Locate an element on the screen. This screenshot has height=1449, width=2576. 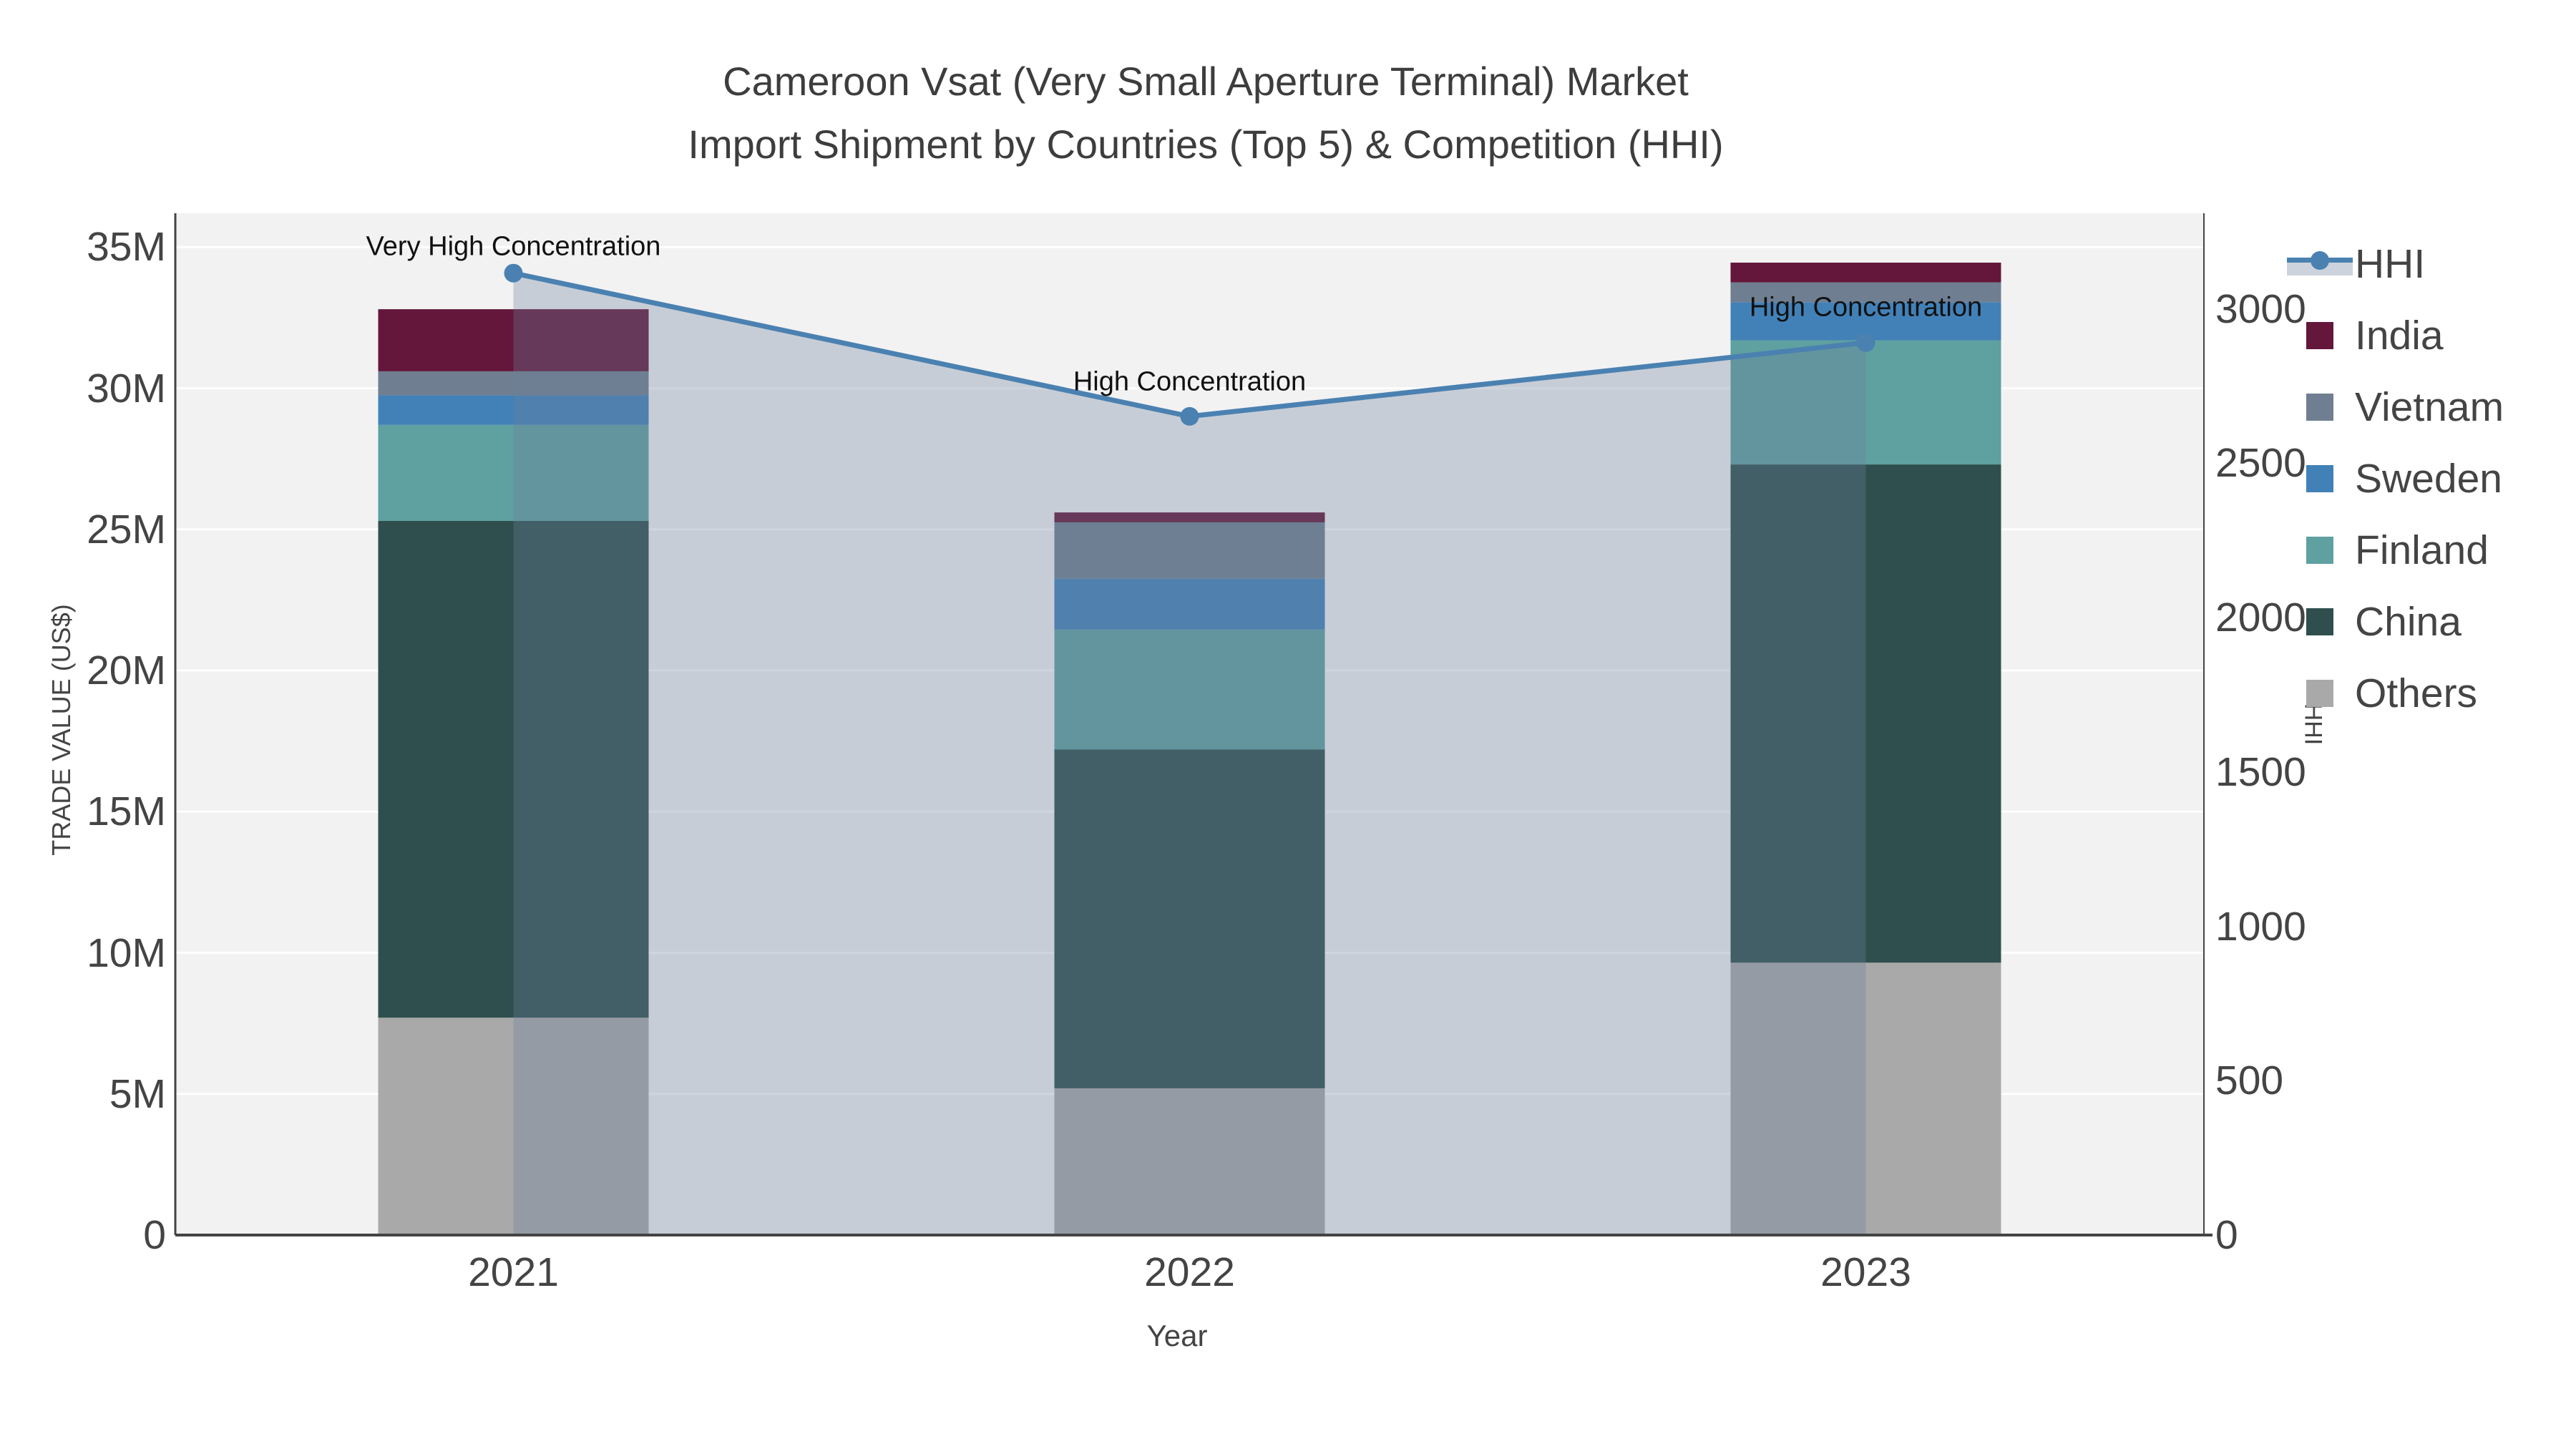
bar-segment-2023-vietnam is located at coordinates (1865, 292).